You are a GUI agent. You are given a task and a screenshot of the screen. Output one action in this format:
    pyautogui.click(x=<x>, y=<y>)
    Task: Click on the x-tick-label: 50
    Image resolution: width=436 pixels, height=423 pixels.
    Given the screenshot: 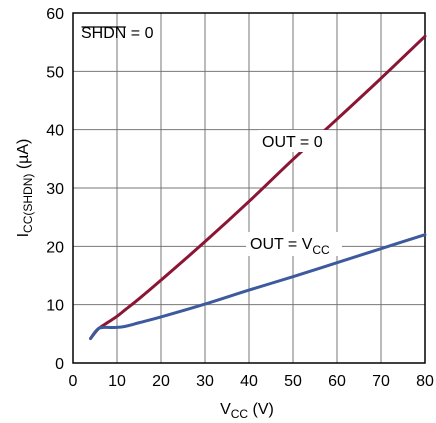 What is the action you would take?
    pyautogui.click(x=293, y=381)
    